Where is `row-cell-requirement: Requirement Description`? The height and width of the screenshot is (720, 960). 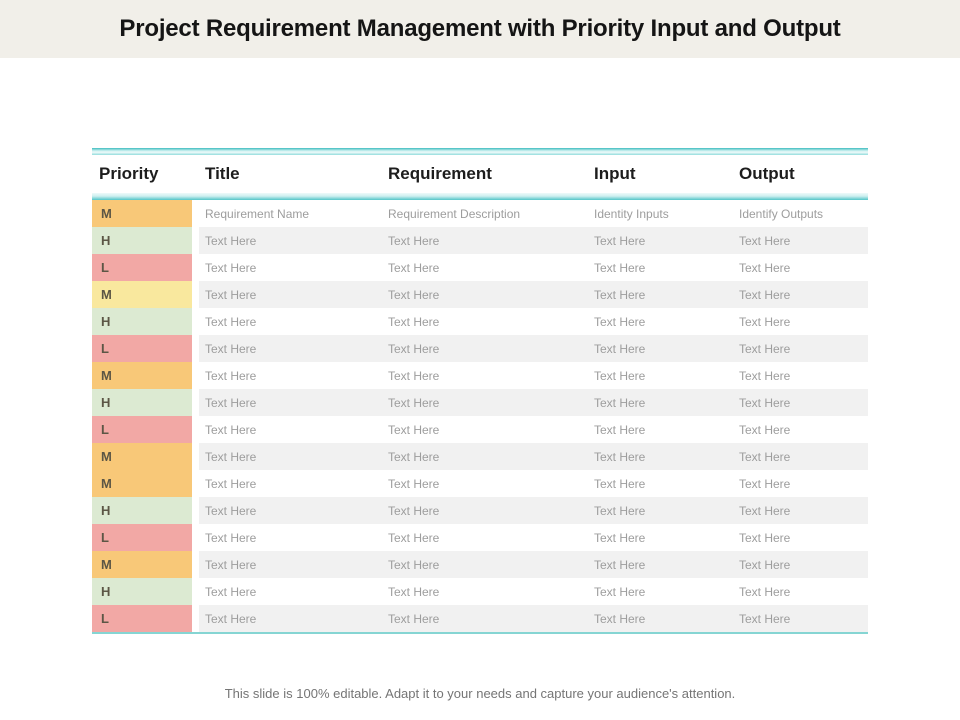 row-cell-requirement: Requirement Description is located at coordinates (454, 213).